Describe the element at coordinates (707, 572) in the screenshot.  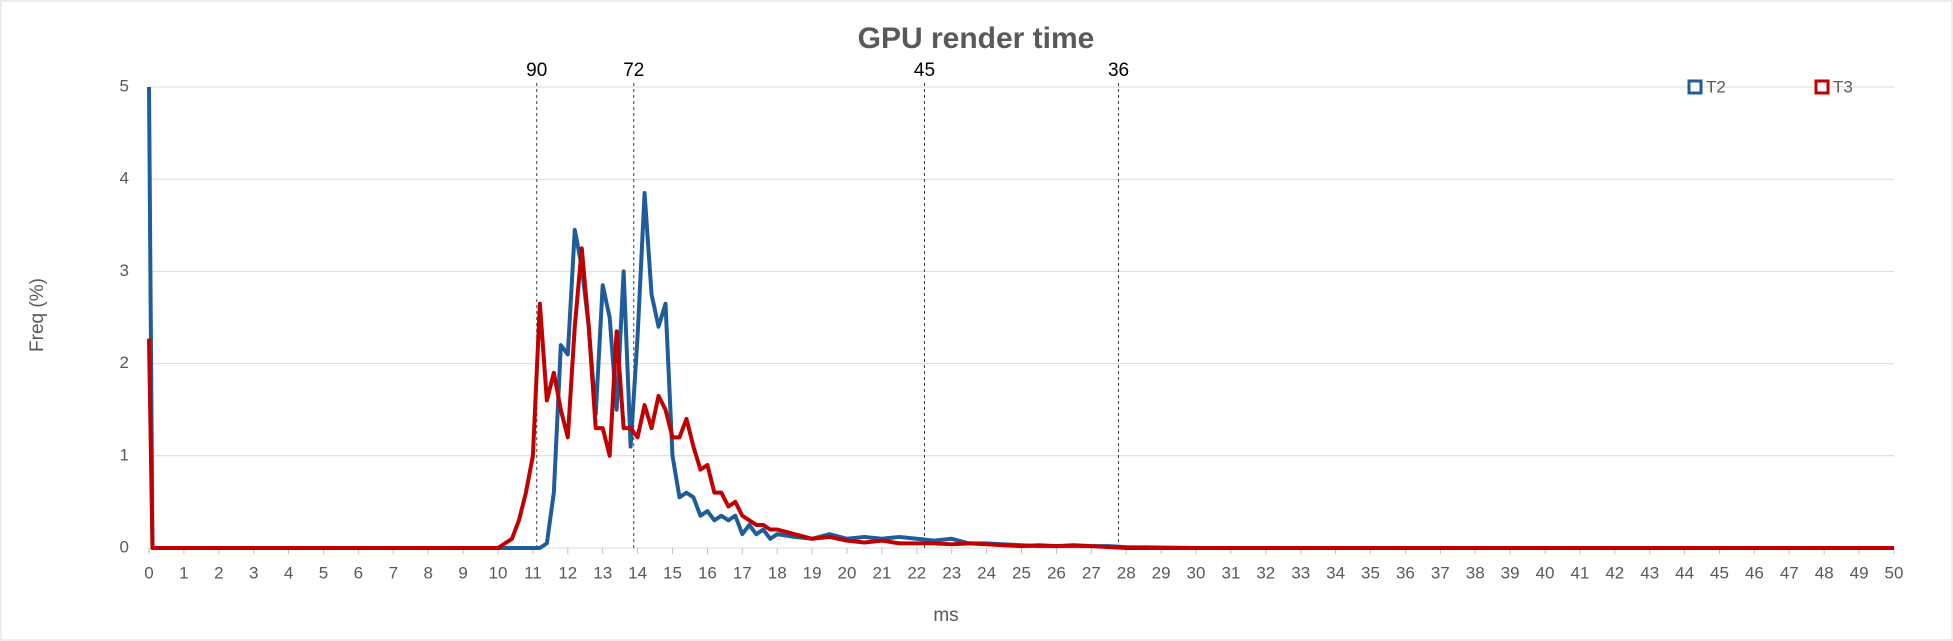
I see `x-tick-label: 16` at that location.